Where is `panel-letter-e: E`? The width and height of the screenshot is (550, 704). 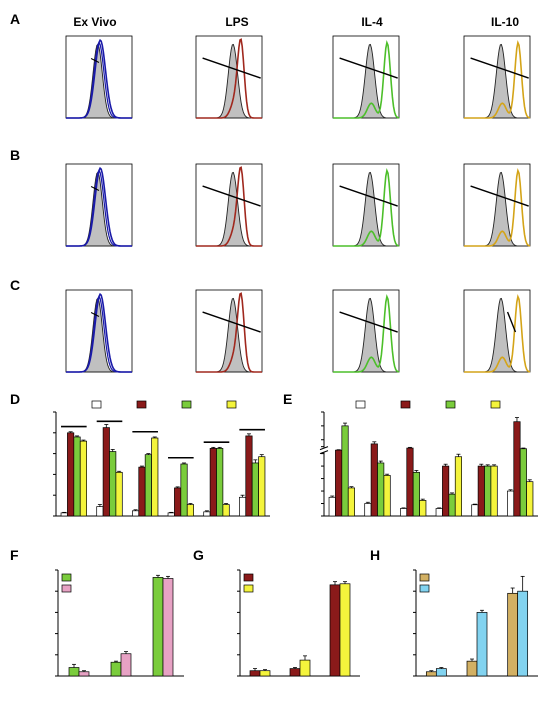
panel-letter-e: E is located at coordinates (287, 399).